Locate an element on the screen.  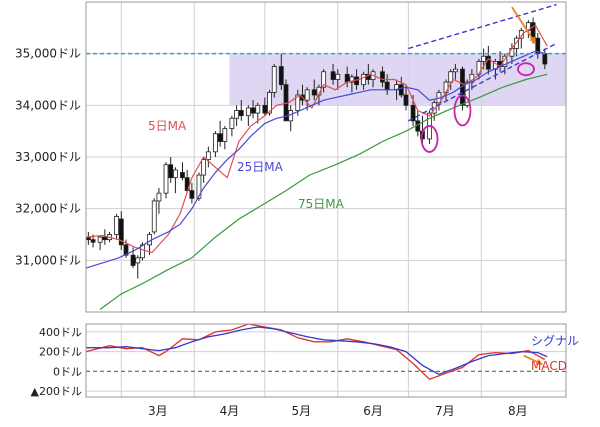
macd-y-tick-label: 0ドル is located at coordinates (67, 371).